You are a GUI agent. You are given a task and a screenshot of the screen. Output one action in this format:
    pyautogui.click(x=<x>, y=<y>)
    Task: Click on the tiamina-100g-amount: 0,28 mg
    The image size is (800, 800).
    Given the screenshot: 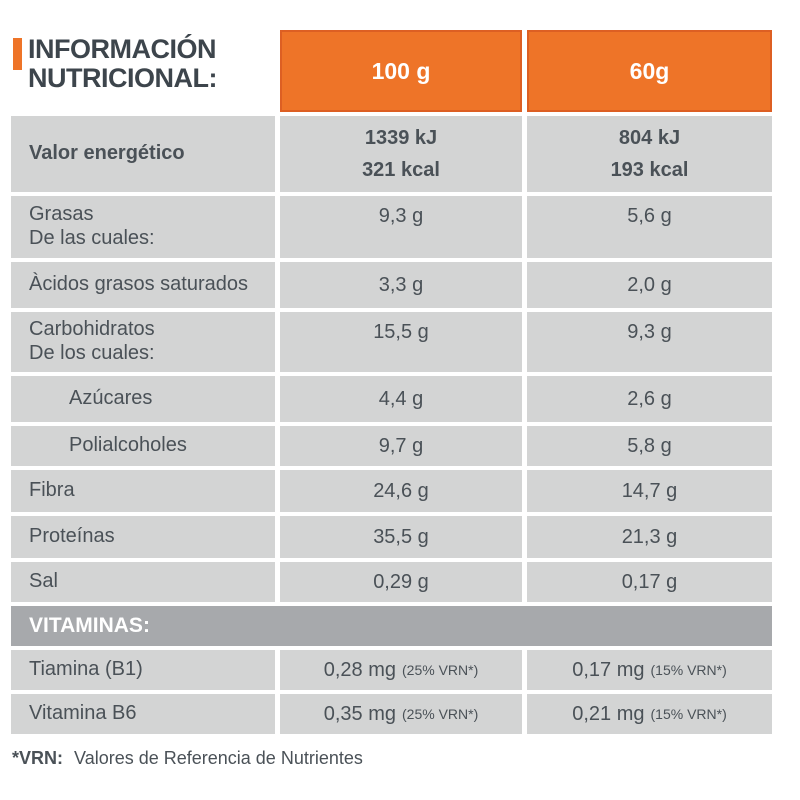 What is the action you would take?
    pyautogui.click(x=359, y=669)
    